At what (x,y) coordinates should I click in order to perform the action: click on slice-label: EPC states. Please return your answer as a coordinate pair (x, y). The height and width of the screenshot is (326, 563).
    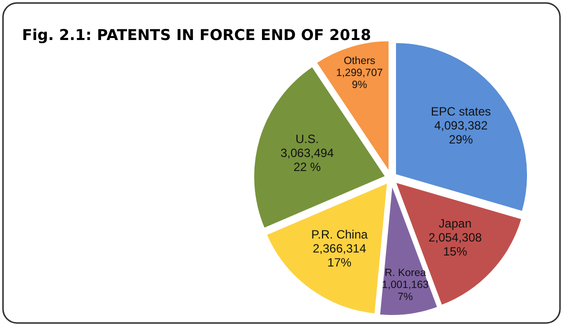
    Looking at the image, I should click on (460, 111).